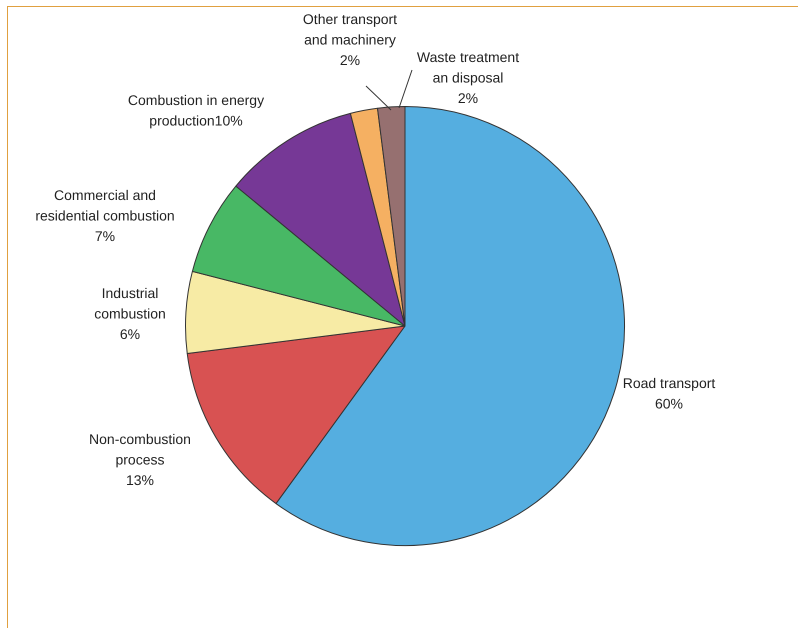 Image resolution: width=798 pixels, height=628 pixels. What do you see at coordinates (130, 334) in the screenshot?
I see `data-label: 6%` at bounding box center [130, 334].